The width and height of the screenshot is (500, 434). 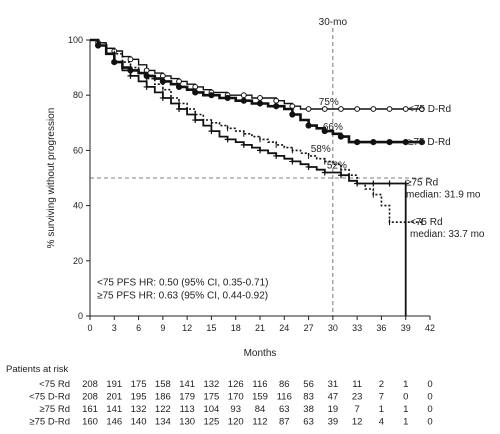 What do you see at coordinates (333, 384) in the screenshot?
I see `risk-cell: 31` at bounding box center [333, 384].